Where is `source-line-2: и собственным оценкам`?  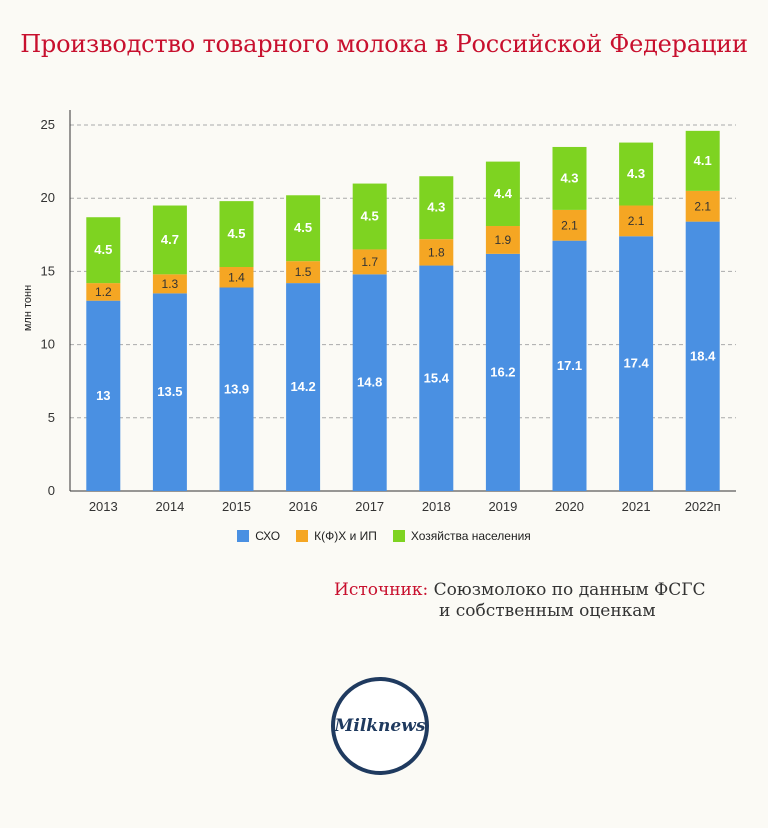 source-line-2: и собственным оценкам is located at coordinates (547, 611).